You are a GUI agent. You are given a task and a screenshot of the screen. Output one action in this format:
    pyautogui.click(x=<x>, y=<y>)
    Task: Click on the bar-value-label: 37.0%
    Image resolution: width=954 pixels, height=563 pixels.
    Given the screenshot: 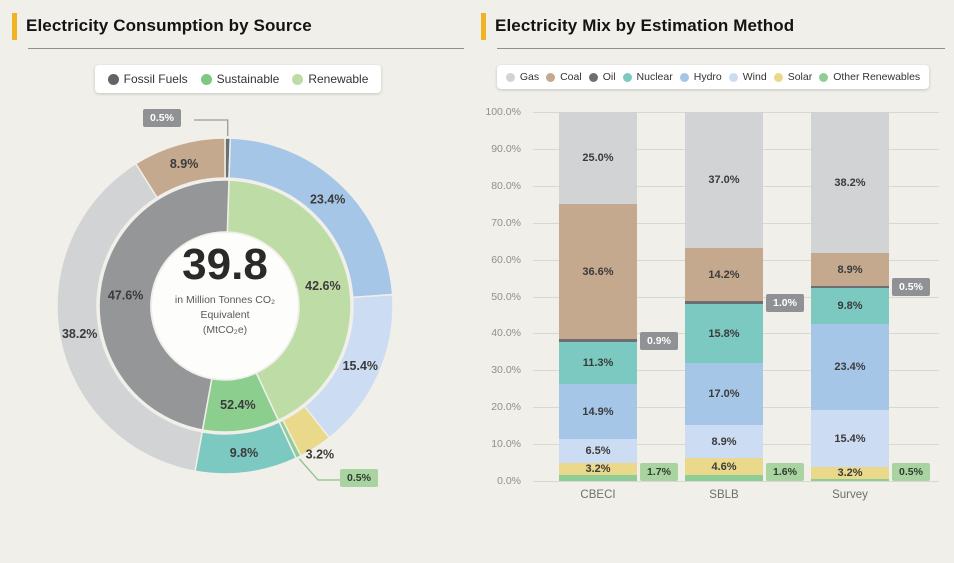 What is the action you would take?
    pyautogui.click(x=724, y=180)
    